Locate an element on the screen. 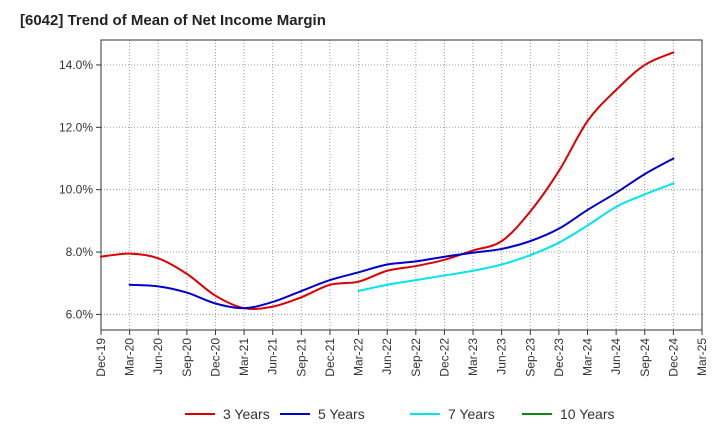  legend-label-7-years: 7 Years is located at coordinates (471, 414).